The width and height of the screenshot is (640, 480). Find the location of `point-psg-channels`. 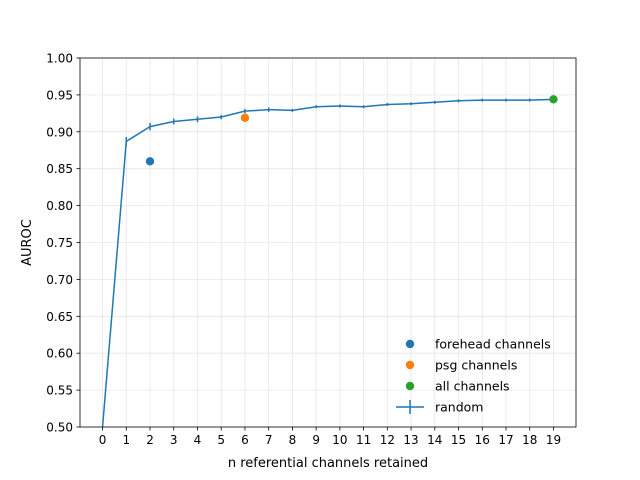

point-psg-channels is located at coordinates (245, 117).